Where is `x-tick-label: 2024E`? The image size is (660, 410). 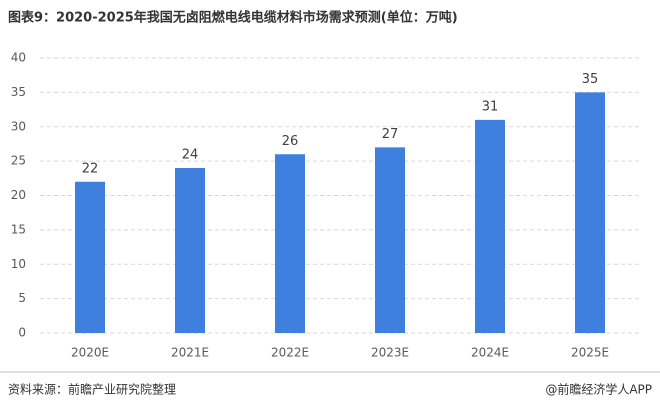
x-tick-label: 2024E is located at coordinates (490, 353).